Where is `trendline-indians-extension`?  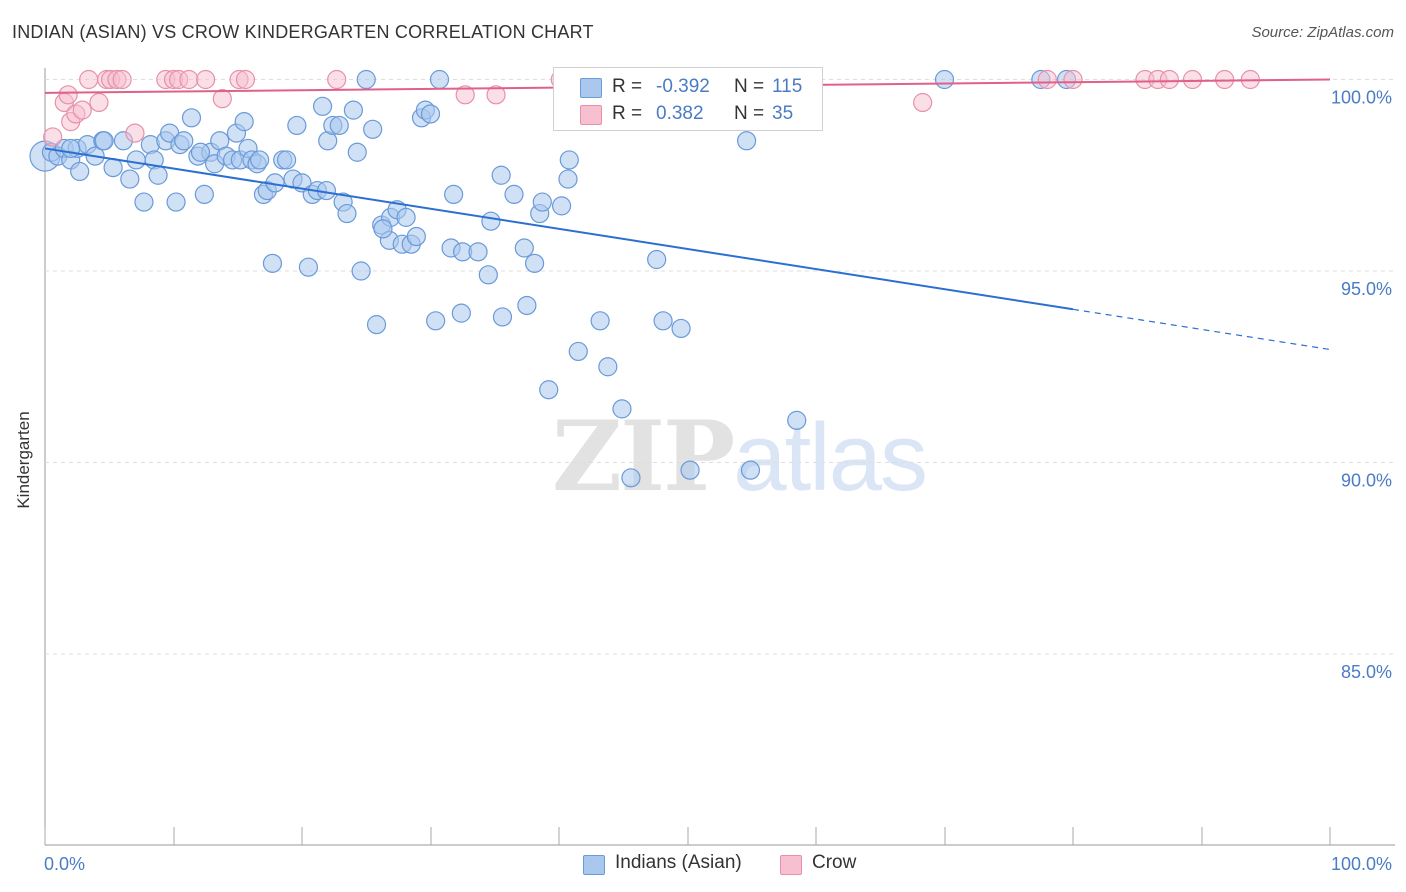 trendline-indians-extension is located at coordinates (1201, 329).